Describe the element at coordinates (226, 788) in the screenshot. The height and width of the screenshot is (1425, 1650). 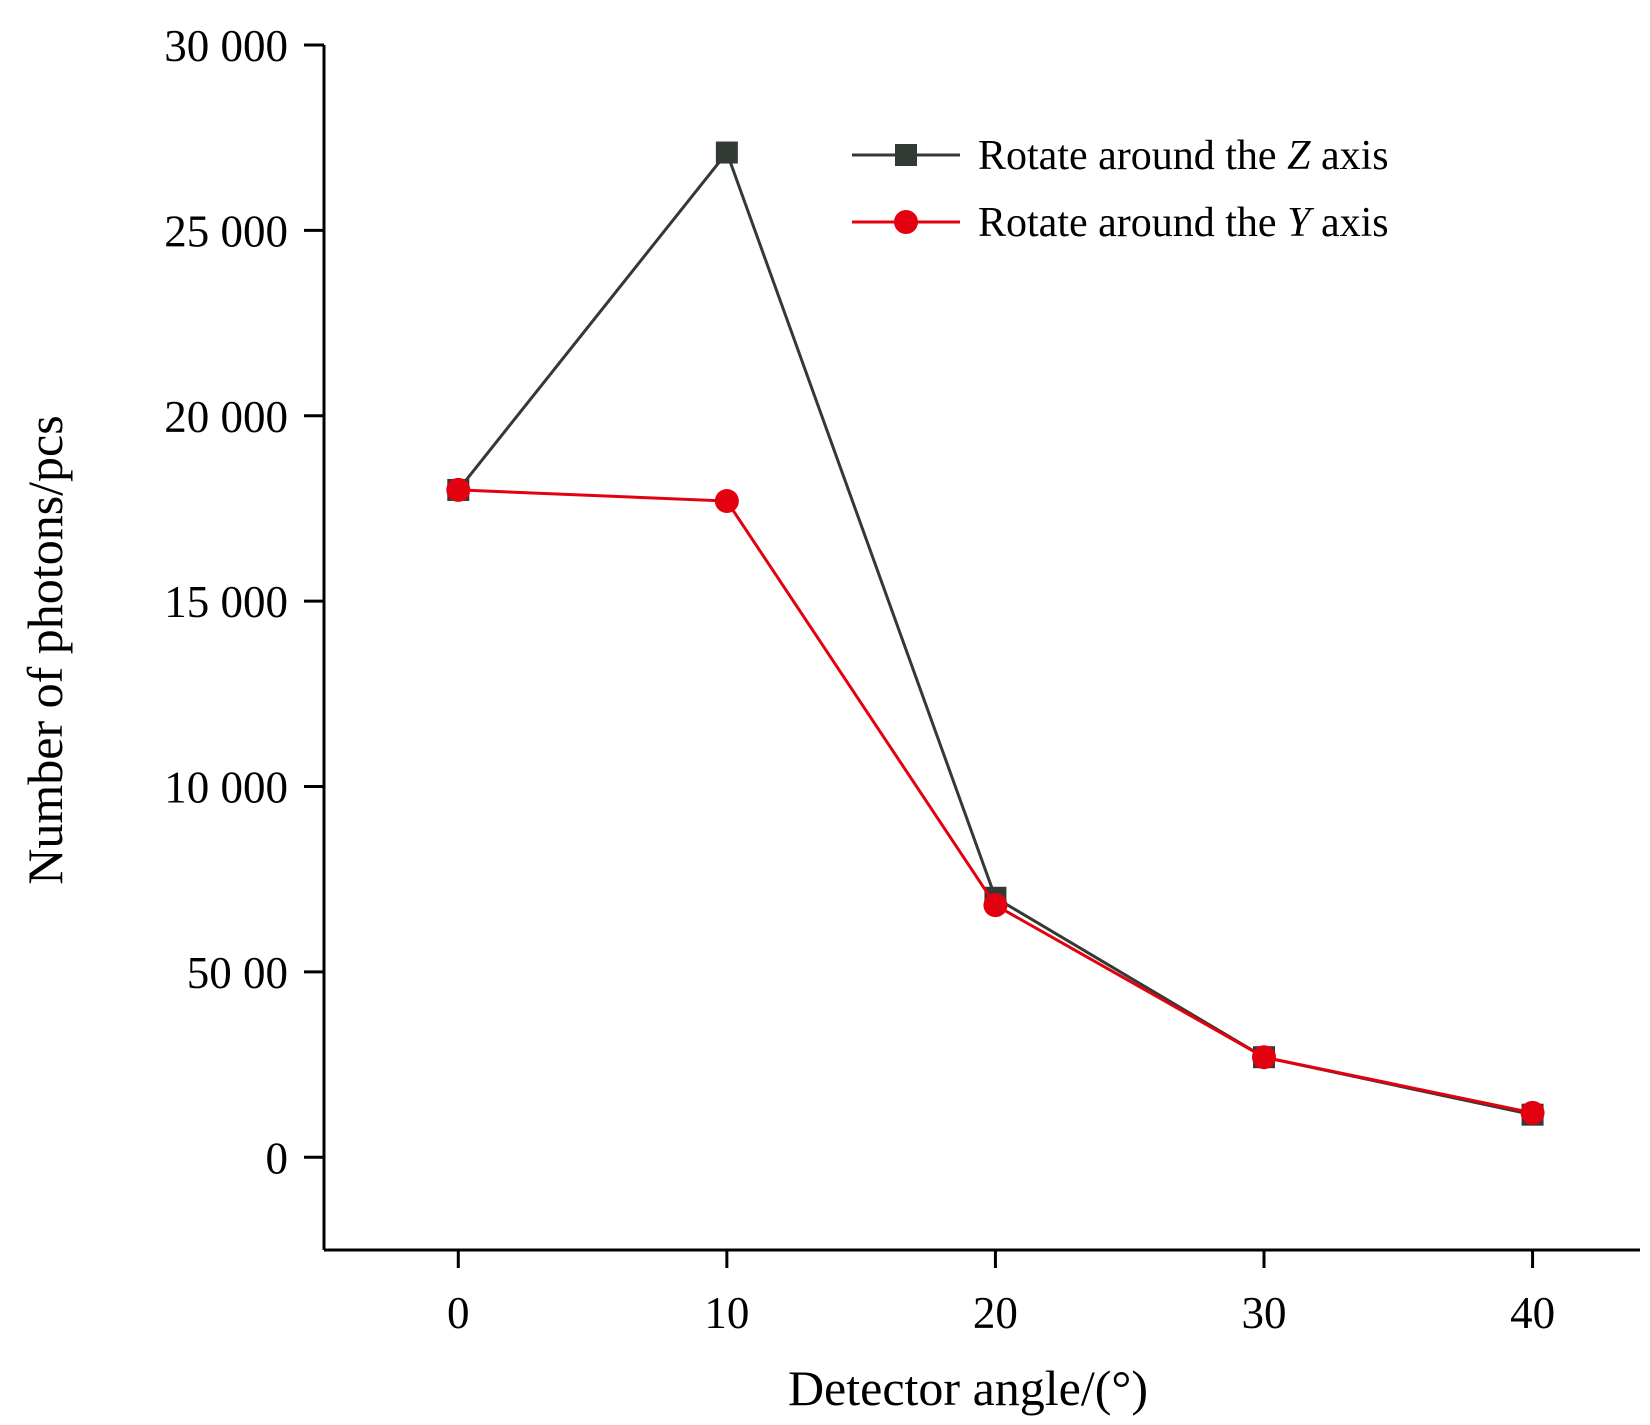
I see `y-tick-label: 10 000` at that location.